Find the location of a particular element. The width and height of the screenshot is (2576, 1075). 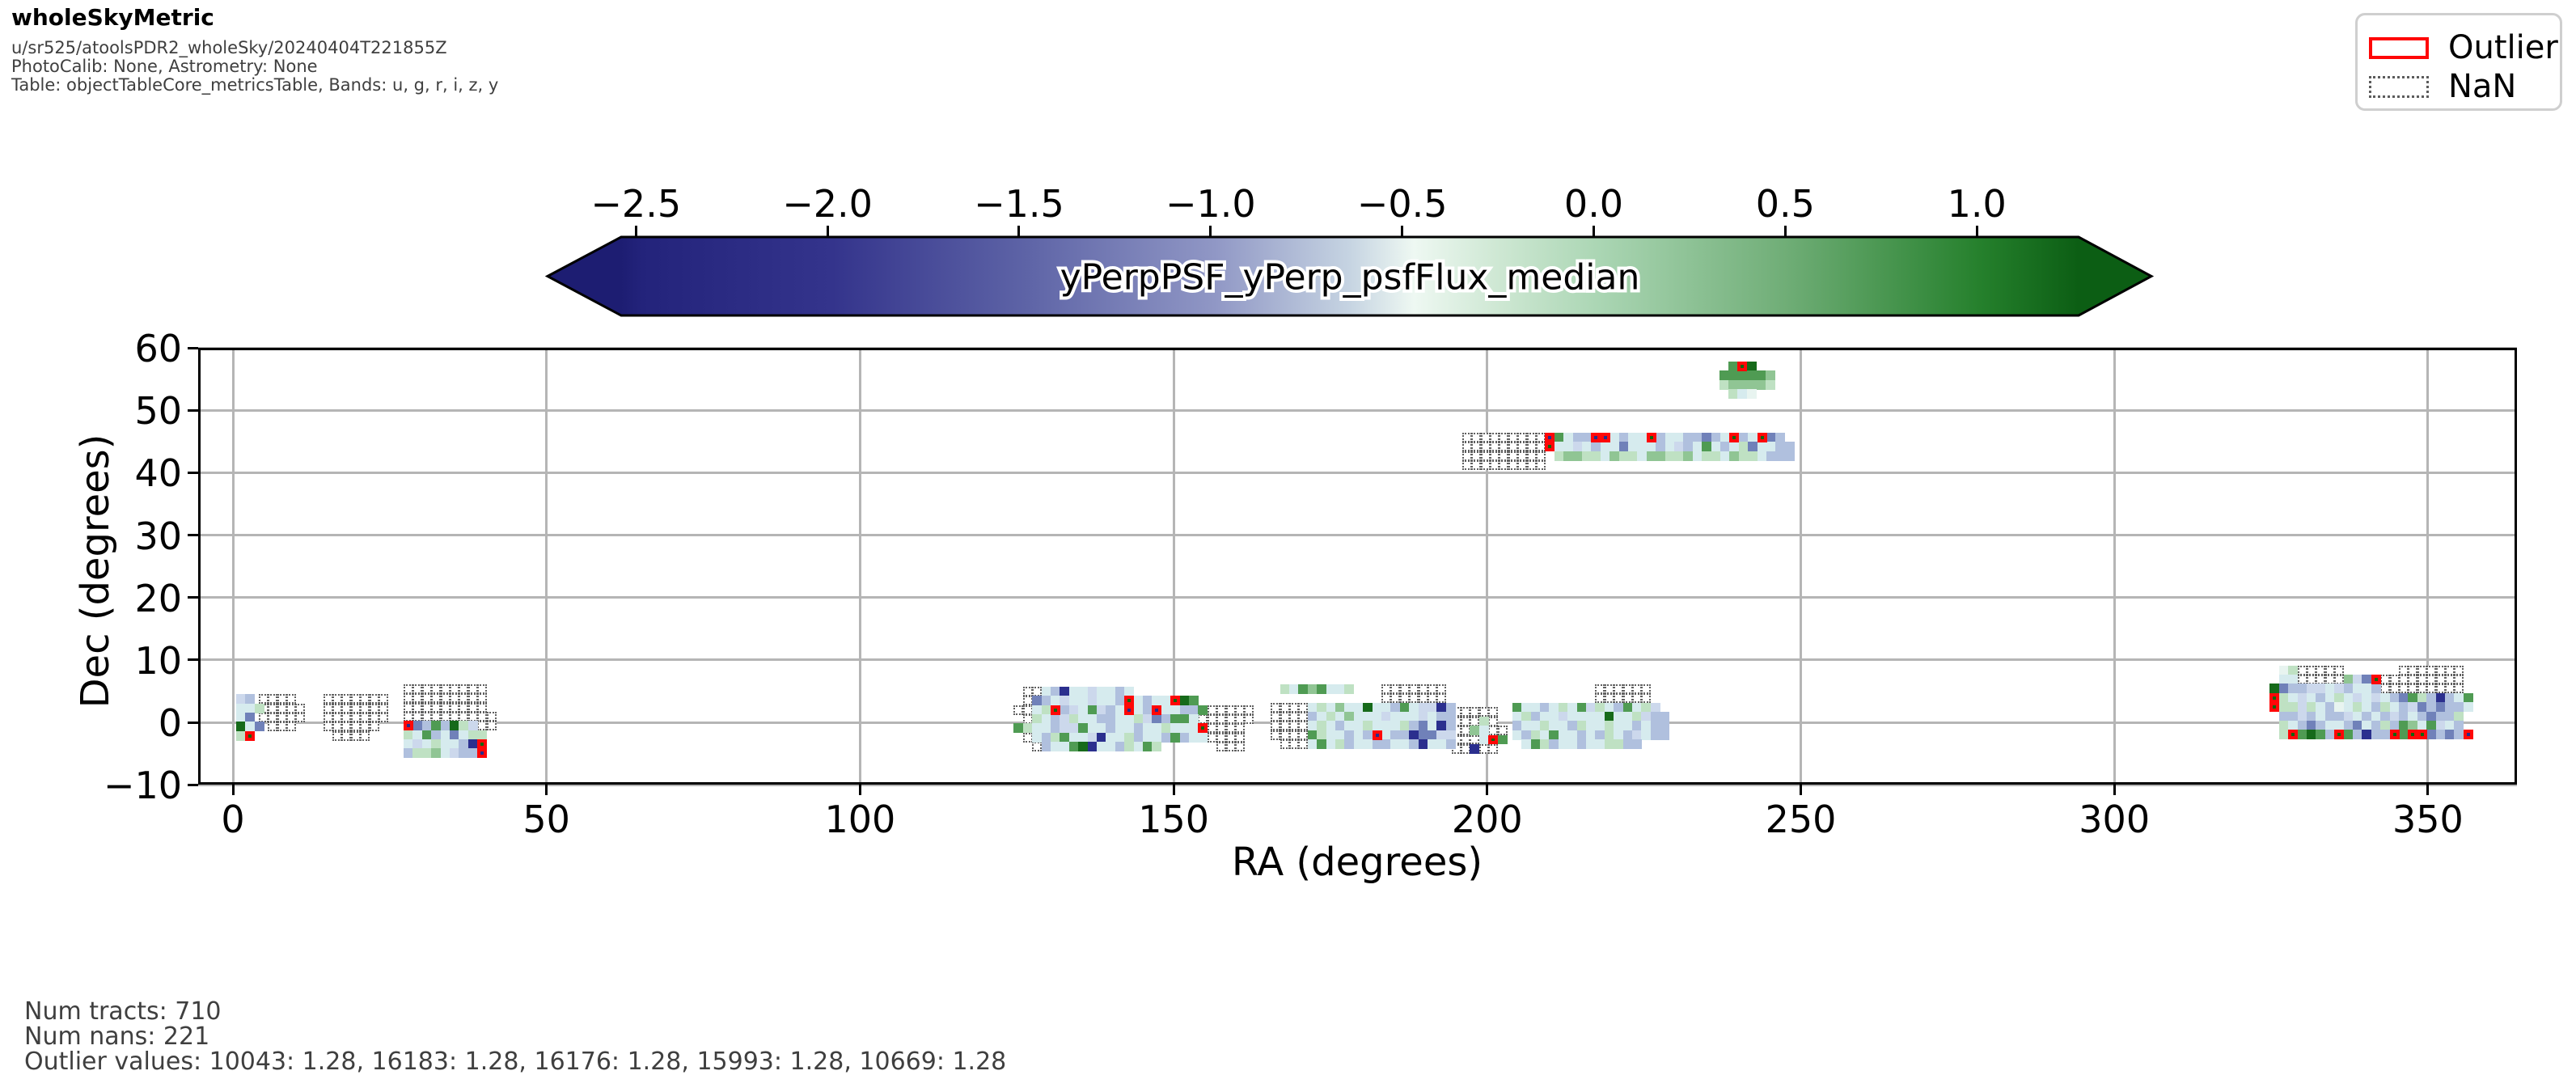

colorbar-tick-label: −0.5 is located at coordinates (1402, 204).